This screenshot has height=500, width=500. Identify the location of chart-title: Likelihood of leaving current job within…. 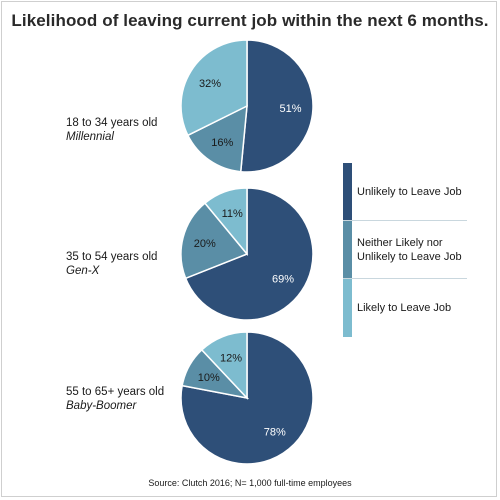
(250, 20).